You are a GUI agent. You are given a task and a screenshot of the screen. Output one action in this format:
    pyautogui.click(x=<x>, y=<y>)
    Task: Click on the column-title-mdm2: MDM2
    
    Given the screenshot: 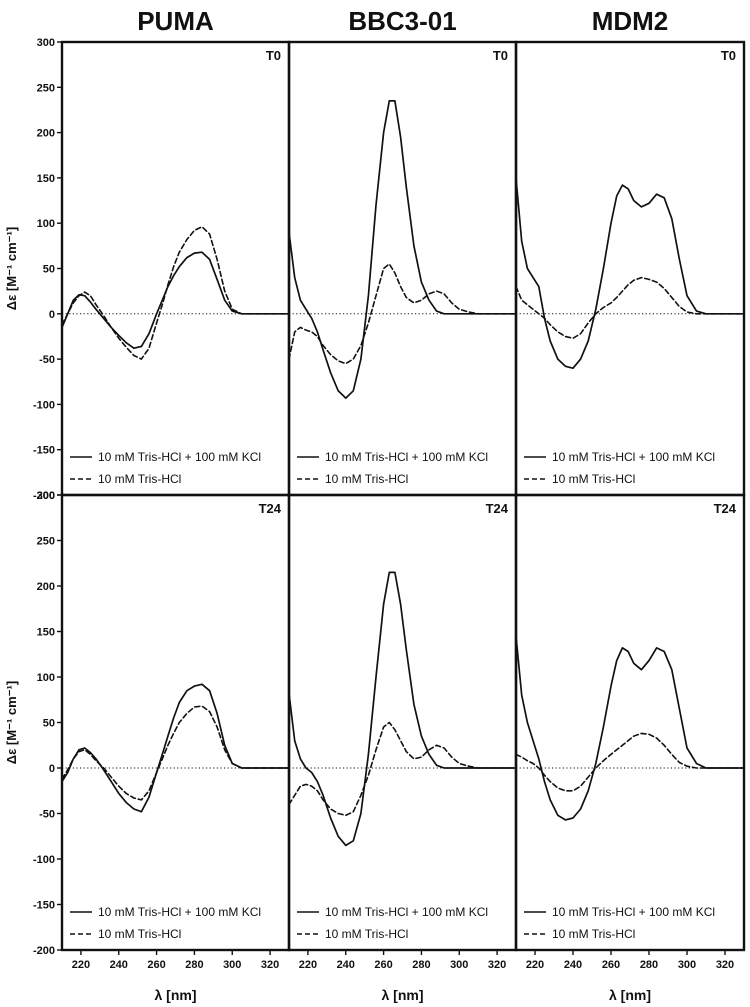 What is the action you would take?
    pyautogui.click(x=630, y=21)
    